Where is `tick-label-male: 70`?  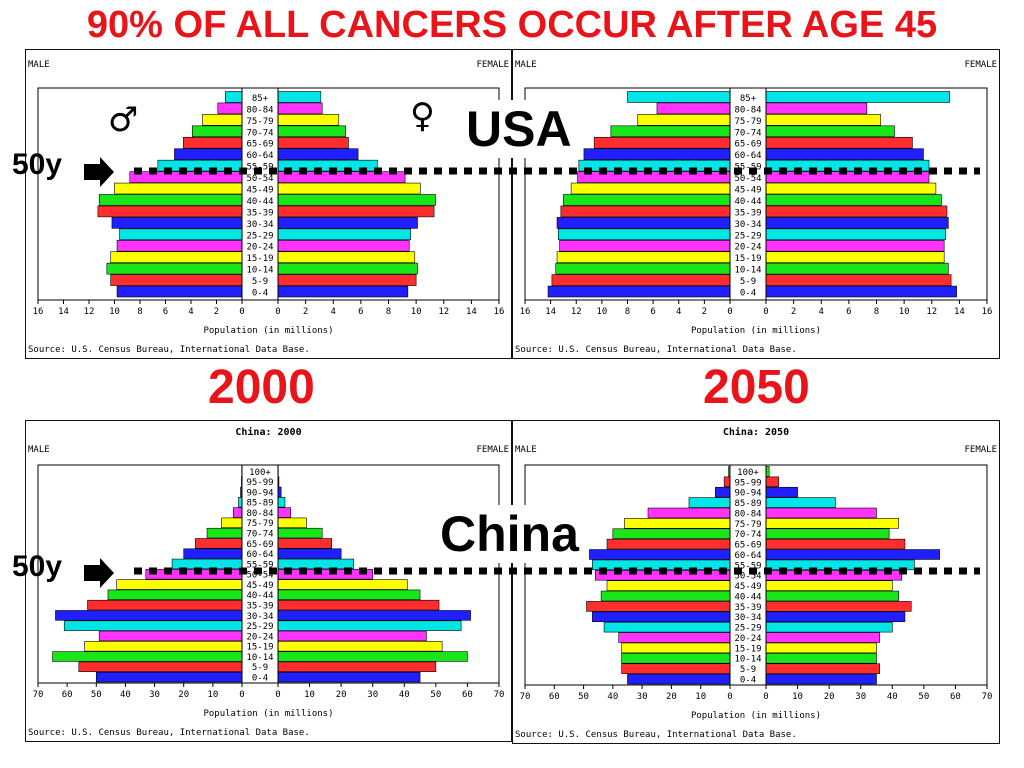
tick-label-male: 70 is located at coordinates (38, 695).